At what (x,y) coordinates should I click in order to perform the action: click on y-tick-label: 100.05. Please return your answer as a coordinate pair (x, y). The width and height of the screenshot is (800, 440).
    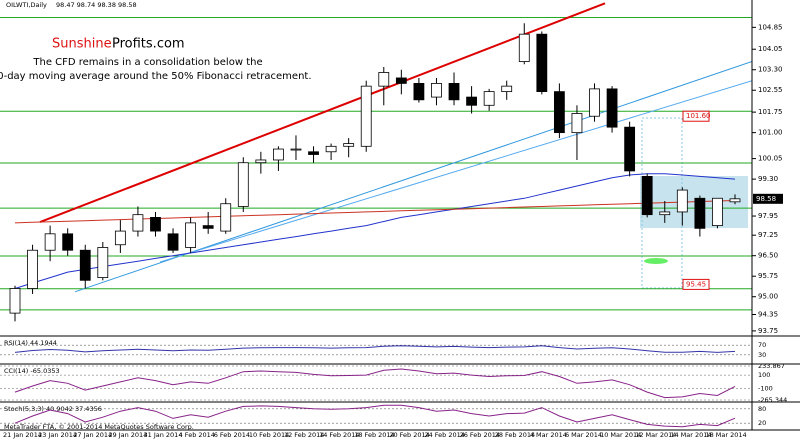
    Looking at the image, I should click on (770, 159).